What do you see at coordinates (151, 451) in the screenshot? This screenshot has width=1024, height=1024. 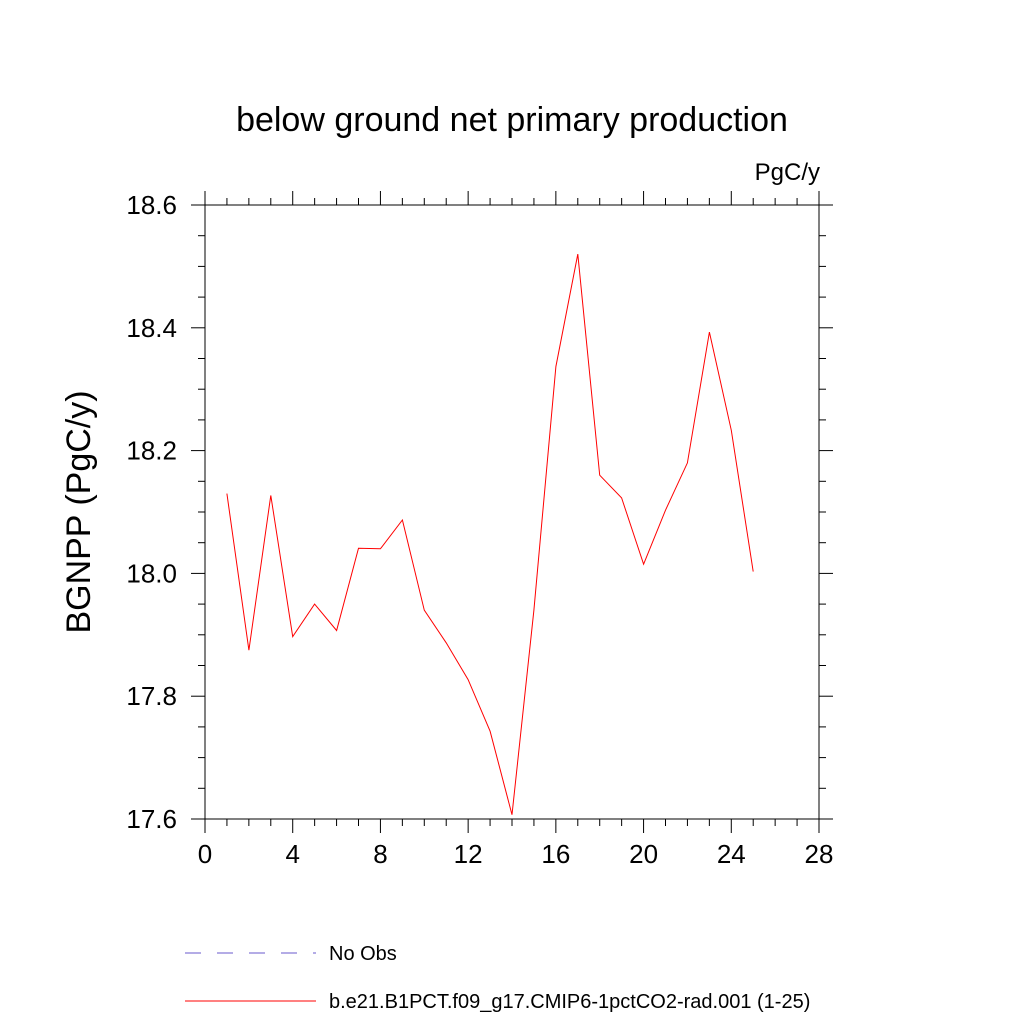 I see `y-tick-label: 18.2` at bounding box center [151, 451].